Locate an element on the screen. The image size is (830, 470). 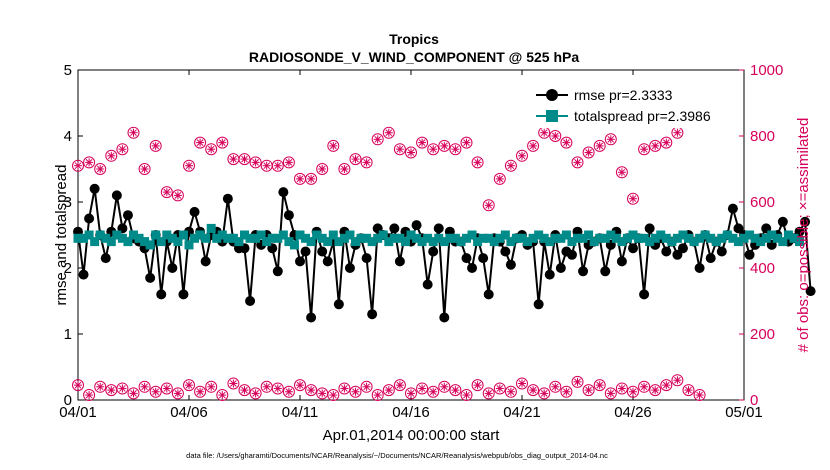
y-left-tick-label: 0 is located at coordinates (68, 400).